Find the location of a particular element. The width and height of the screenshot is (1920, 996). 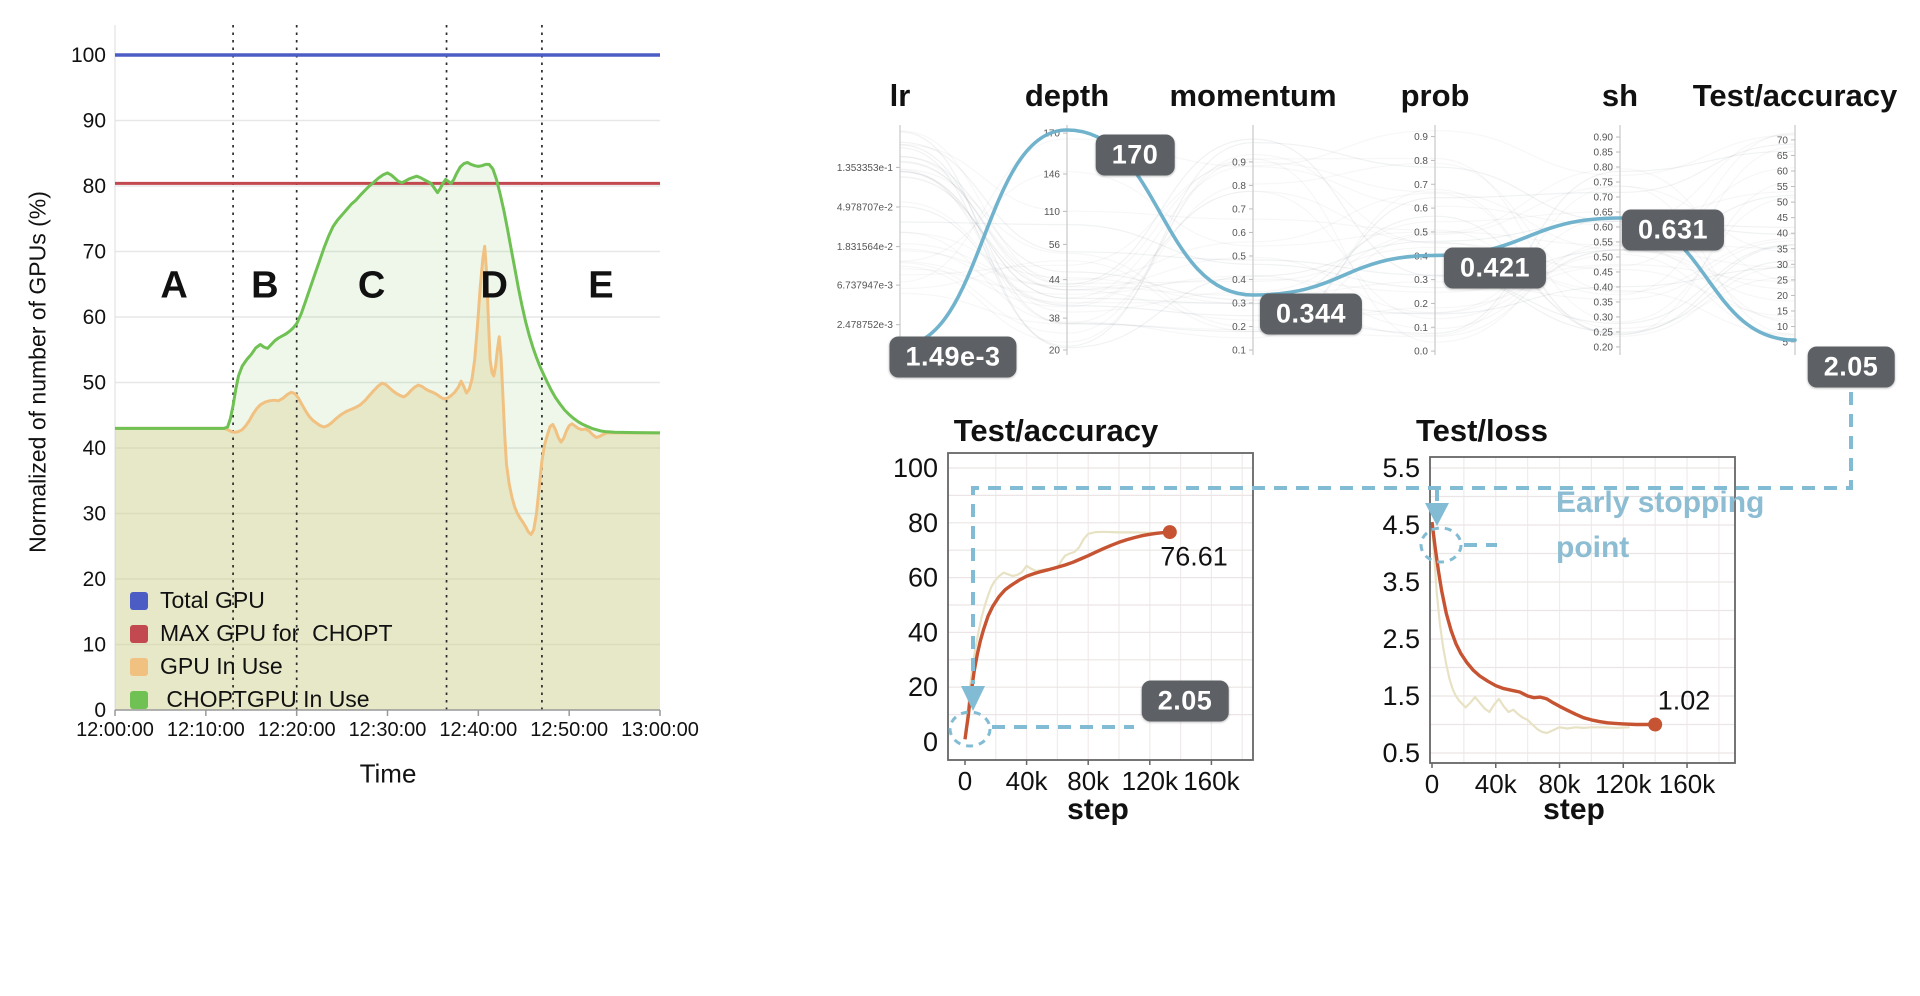

gpu-y-tick-label: 20 is located at coordinates (94, 579).